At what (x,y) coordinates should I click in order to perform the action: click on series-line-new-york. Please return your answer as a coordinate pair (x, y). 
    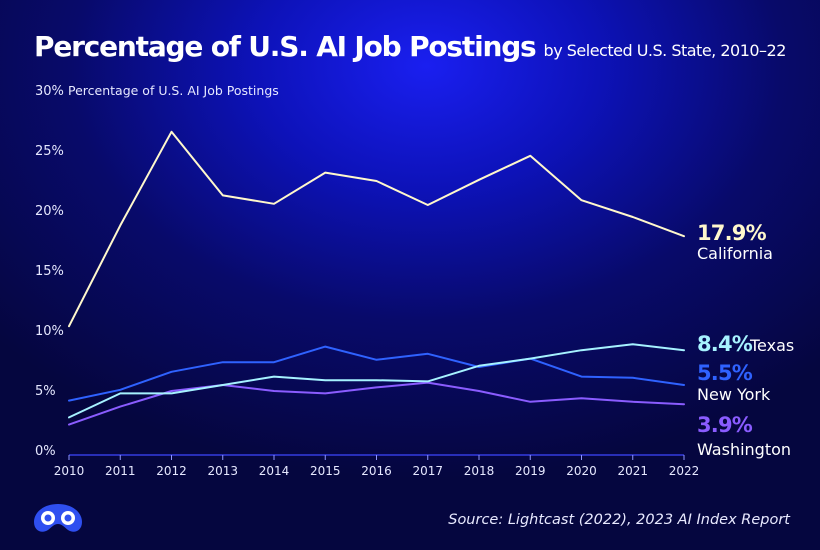
    Looking at the image, I should click on (376, 373).